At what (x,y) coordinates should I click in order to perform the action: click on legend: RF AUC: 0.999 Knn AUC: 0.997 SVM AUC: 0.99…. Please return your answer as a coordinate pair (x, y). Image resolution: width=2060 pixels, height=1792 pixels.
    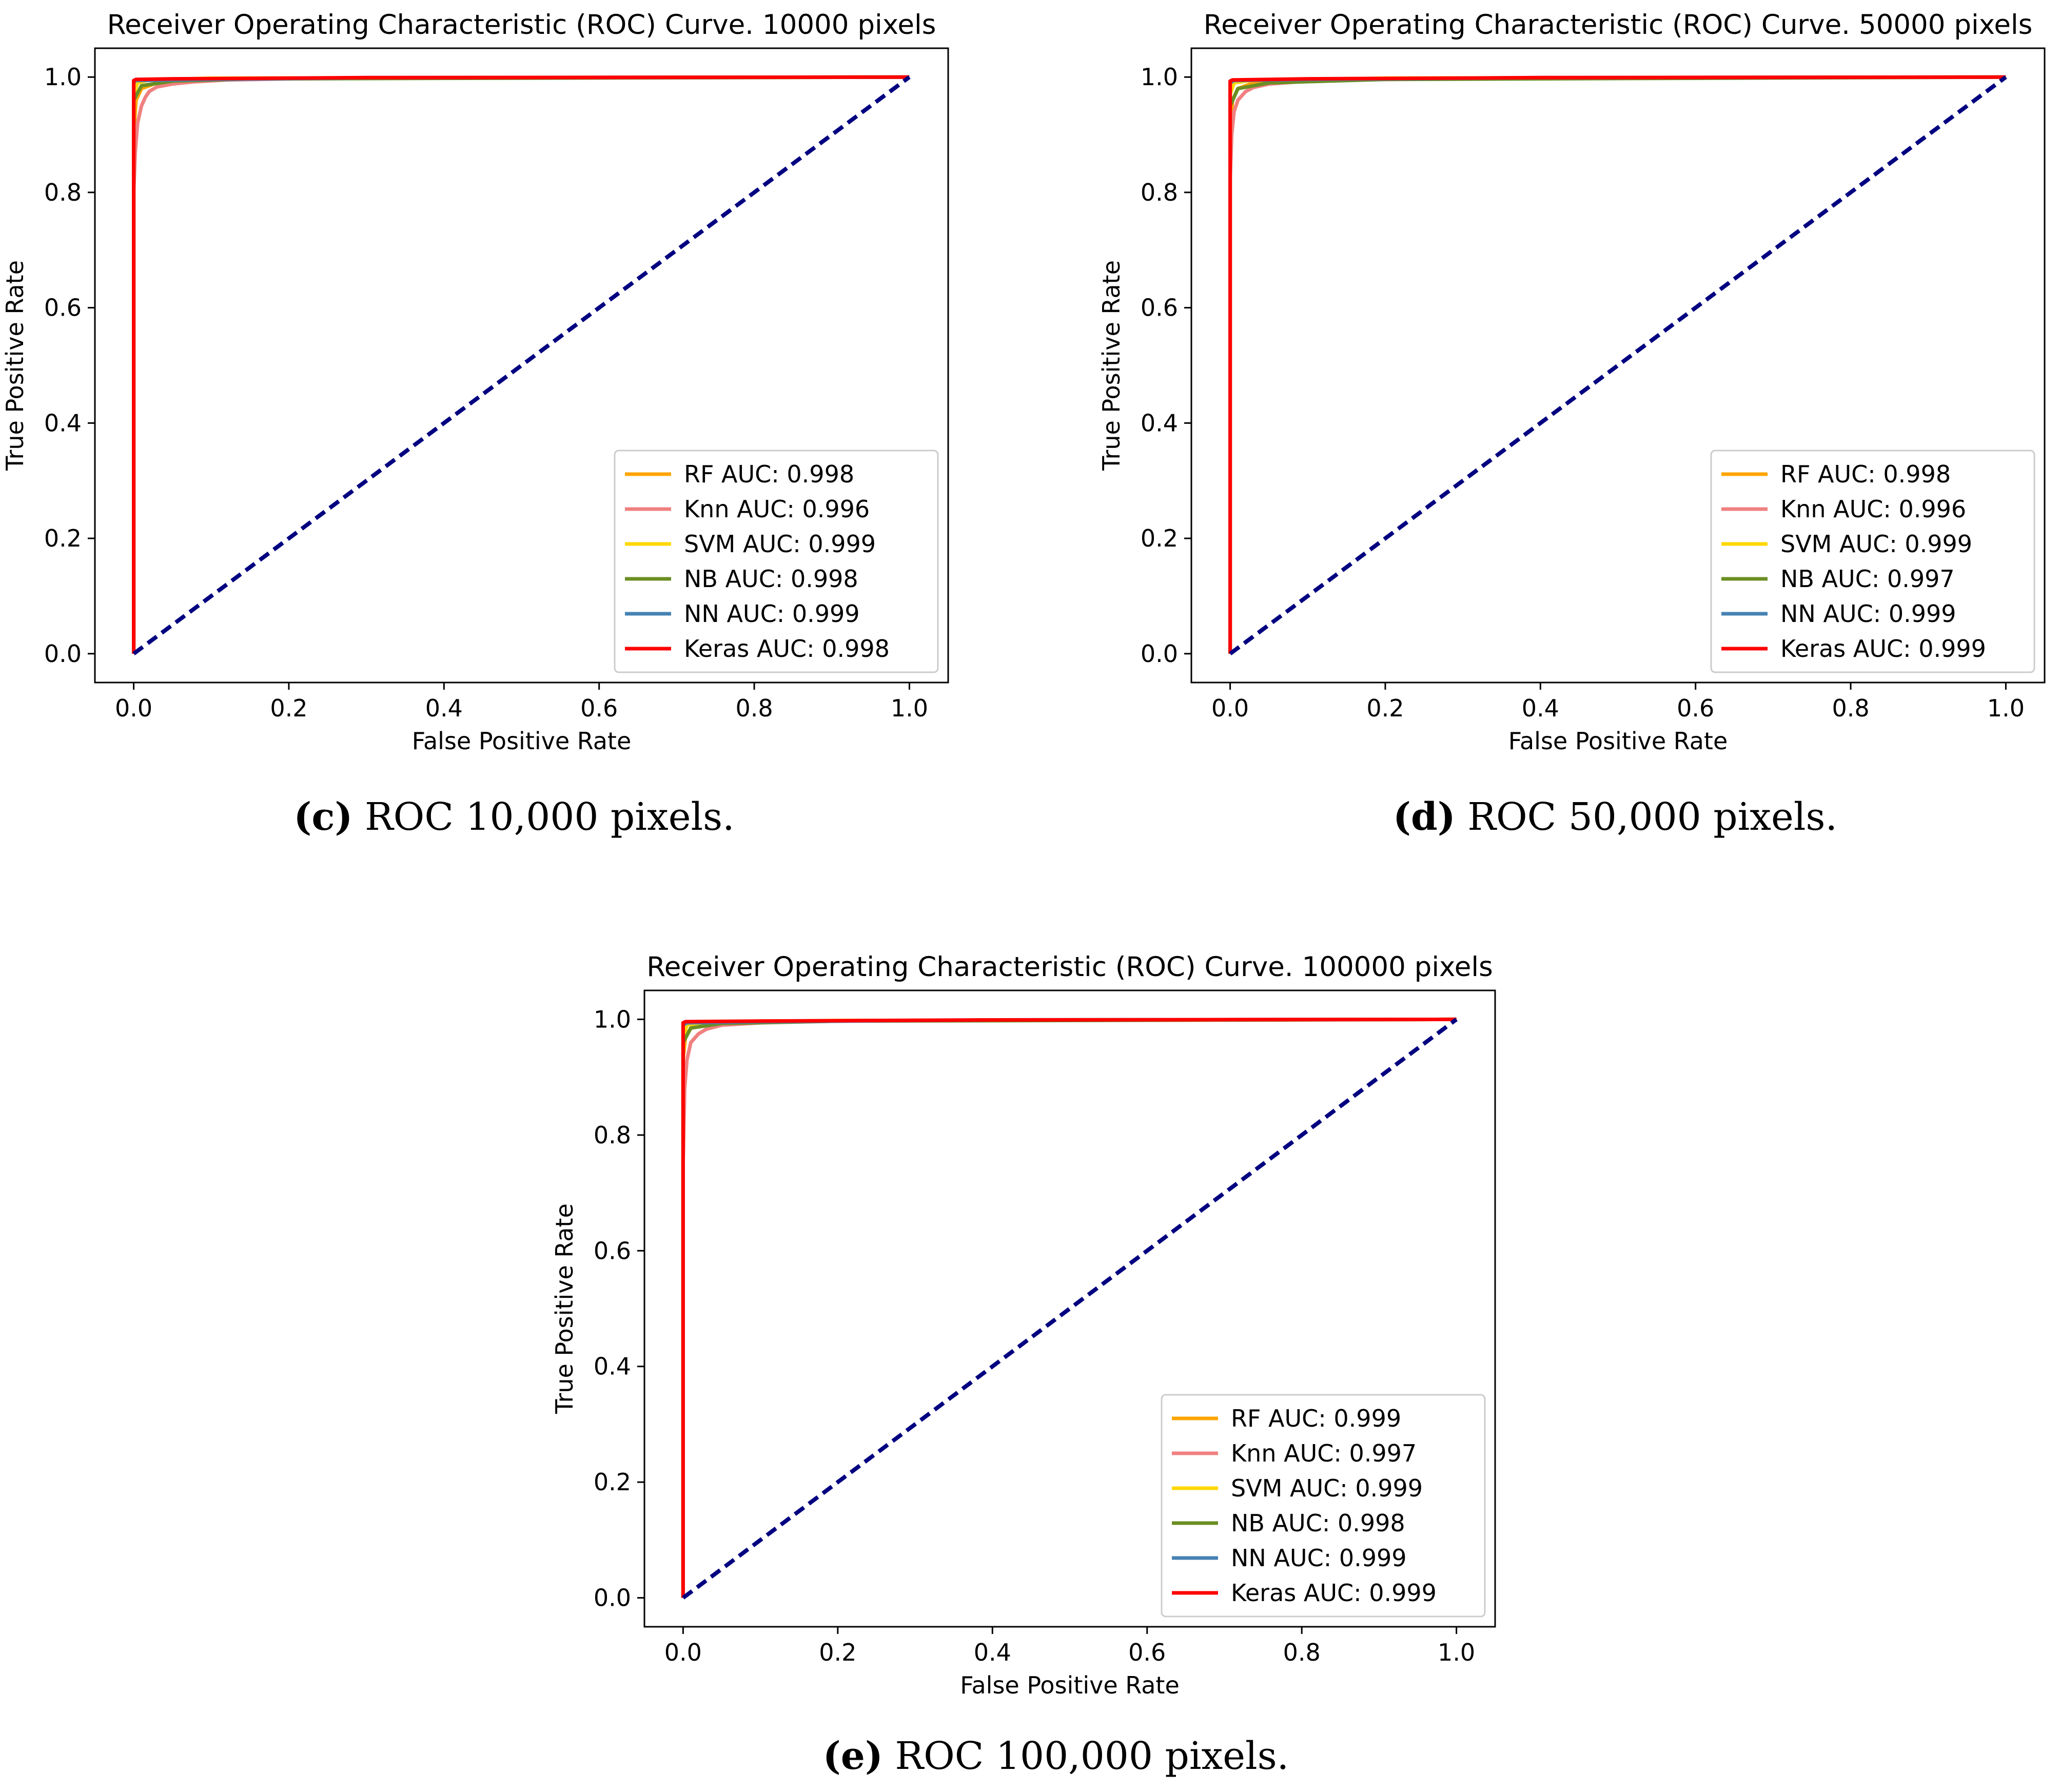
    Looking at the image, I should click on (1324, 1506).